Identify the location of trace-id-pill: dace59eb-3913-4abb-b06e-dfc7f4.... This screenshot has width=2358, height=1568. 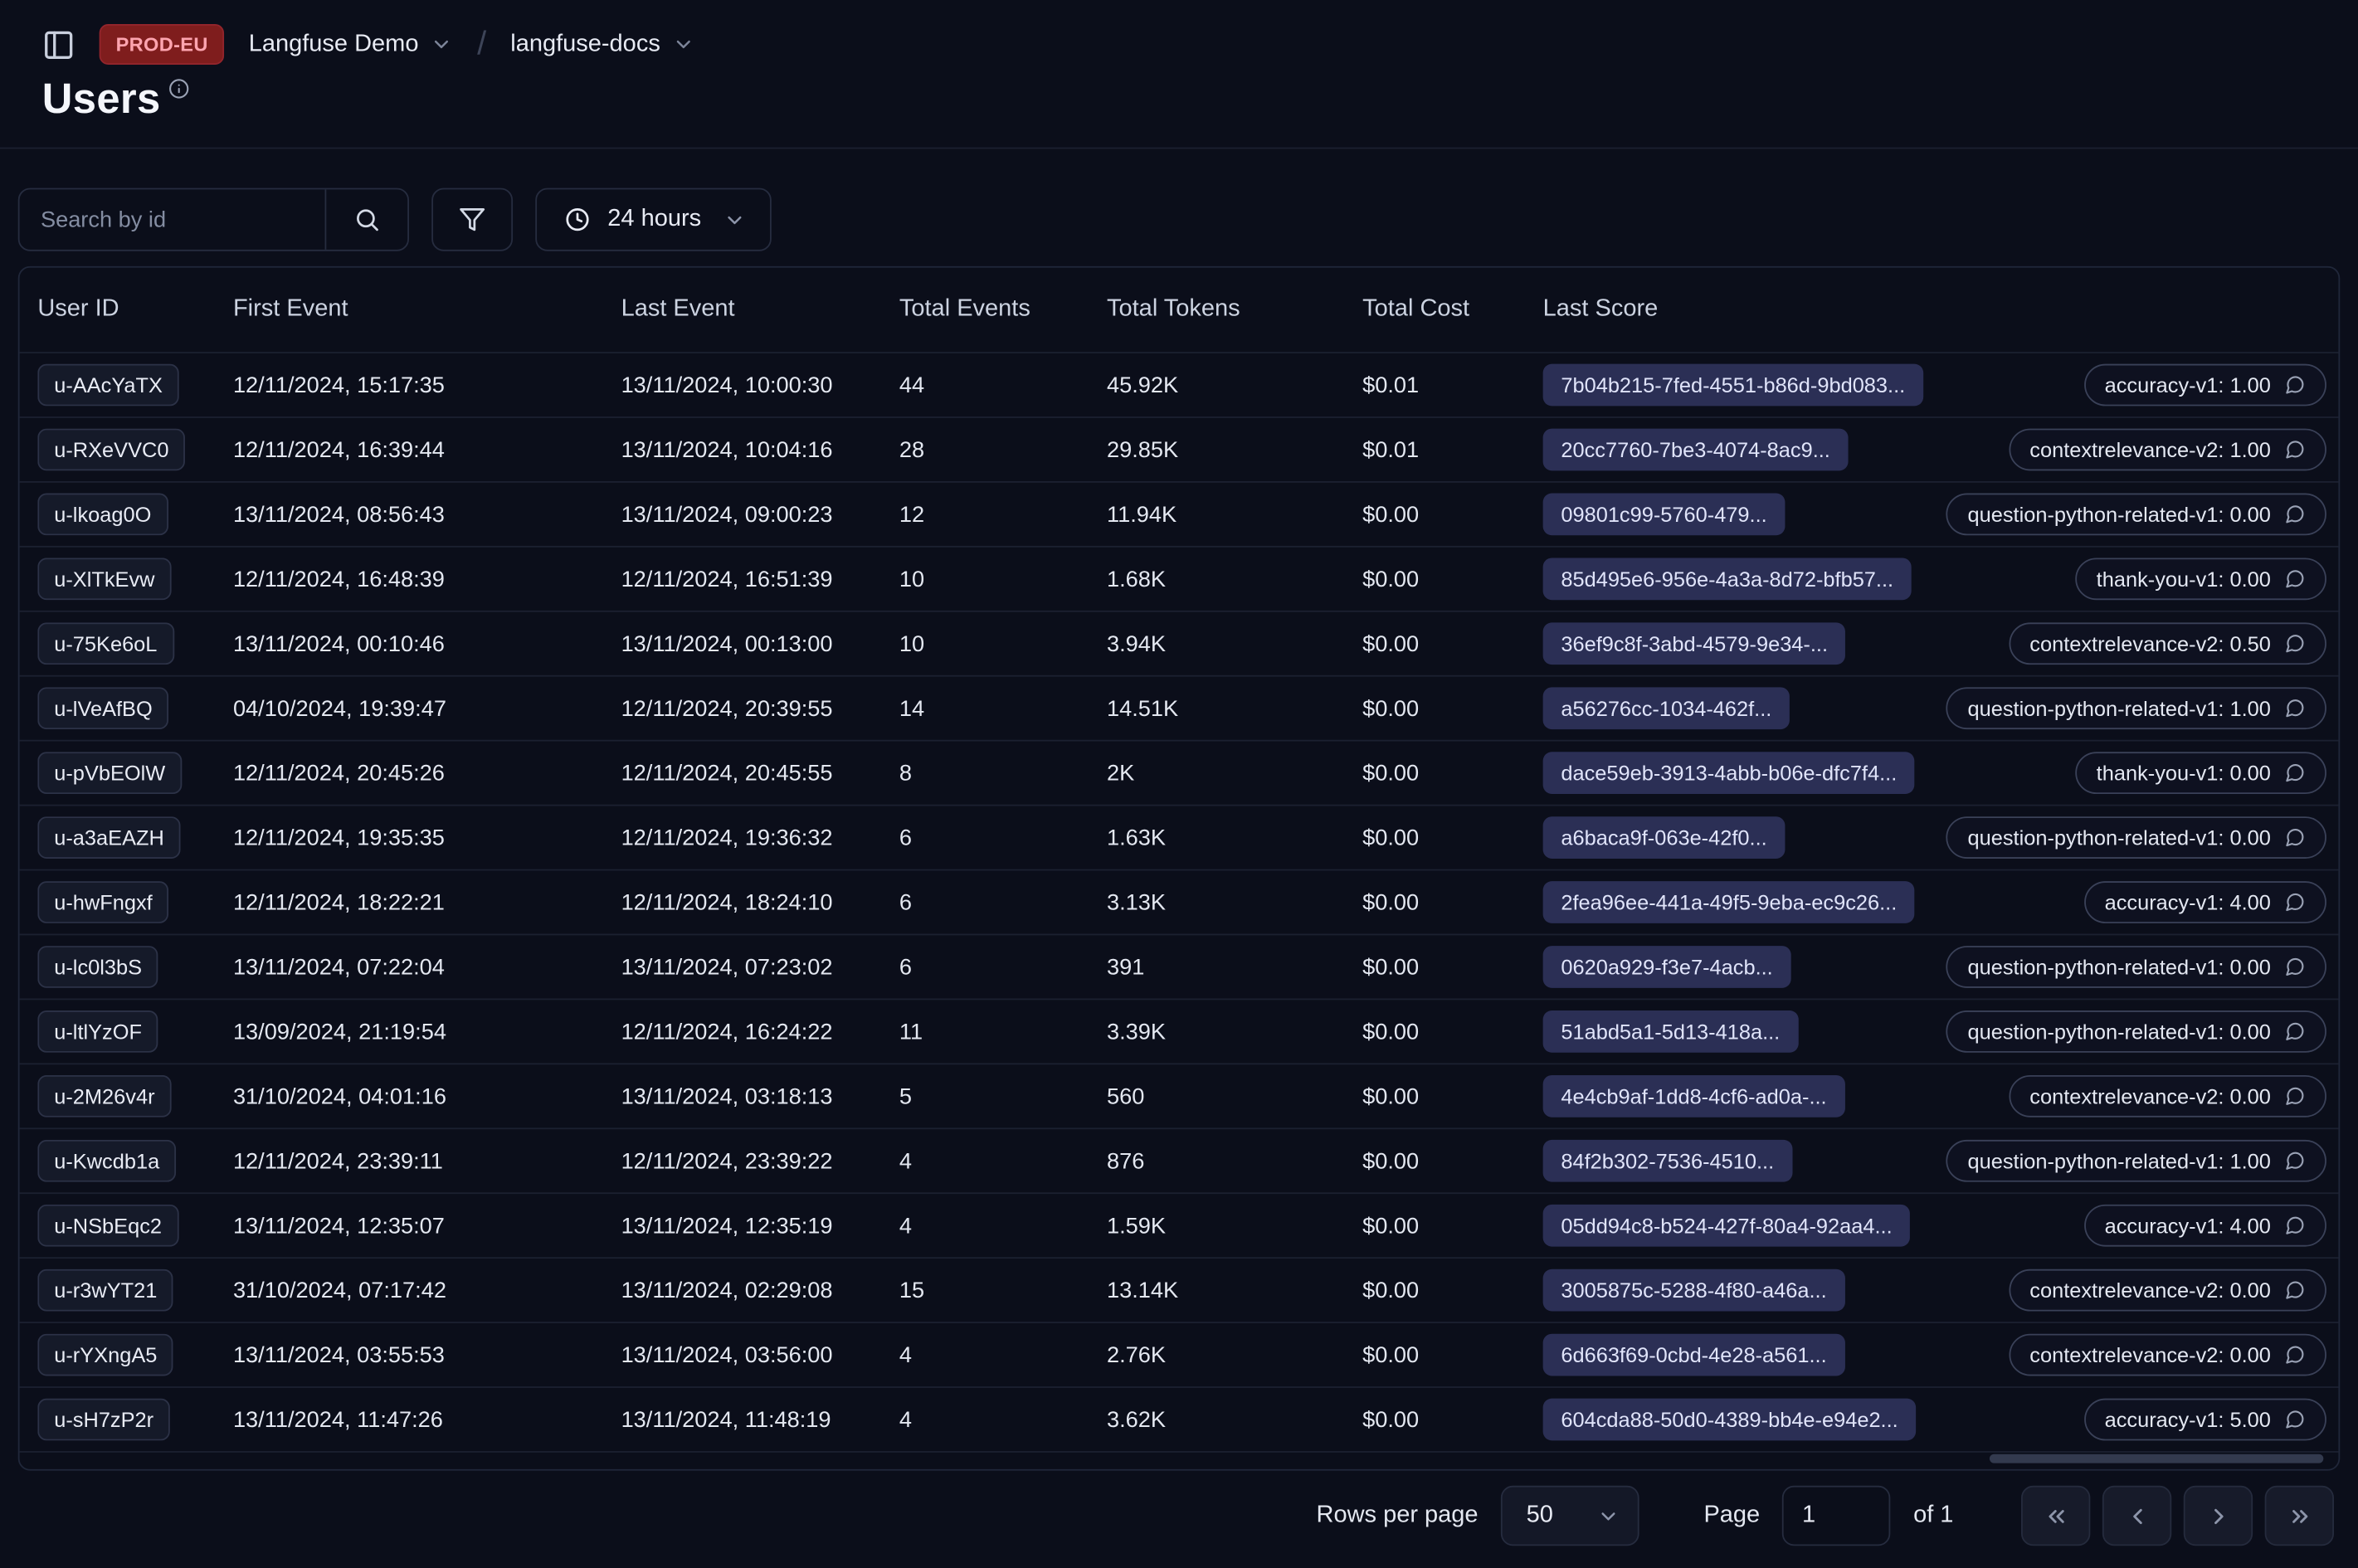
(1729, 773).